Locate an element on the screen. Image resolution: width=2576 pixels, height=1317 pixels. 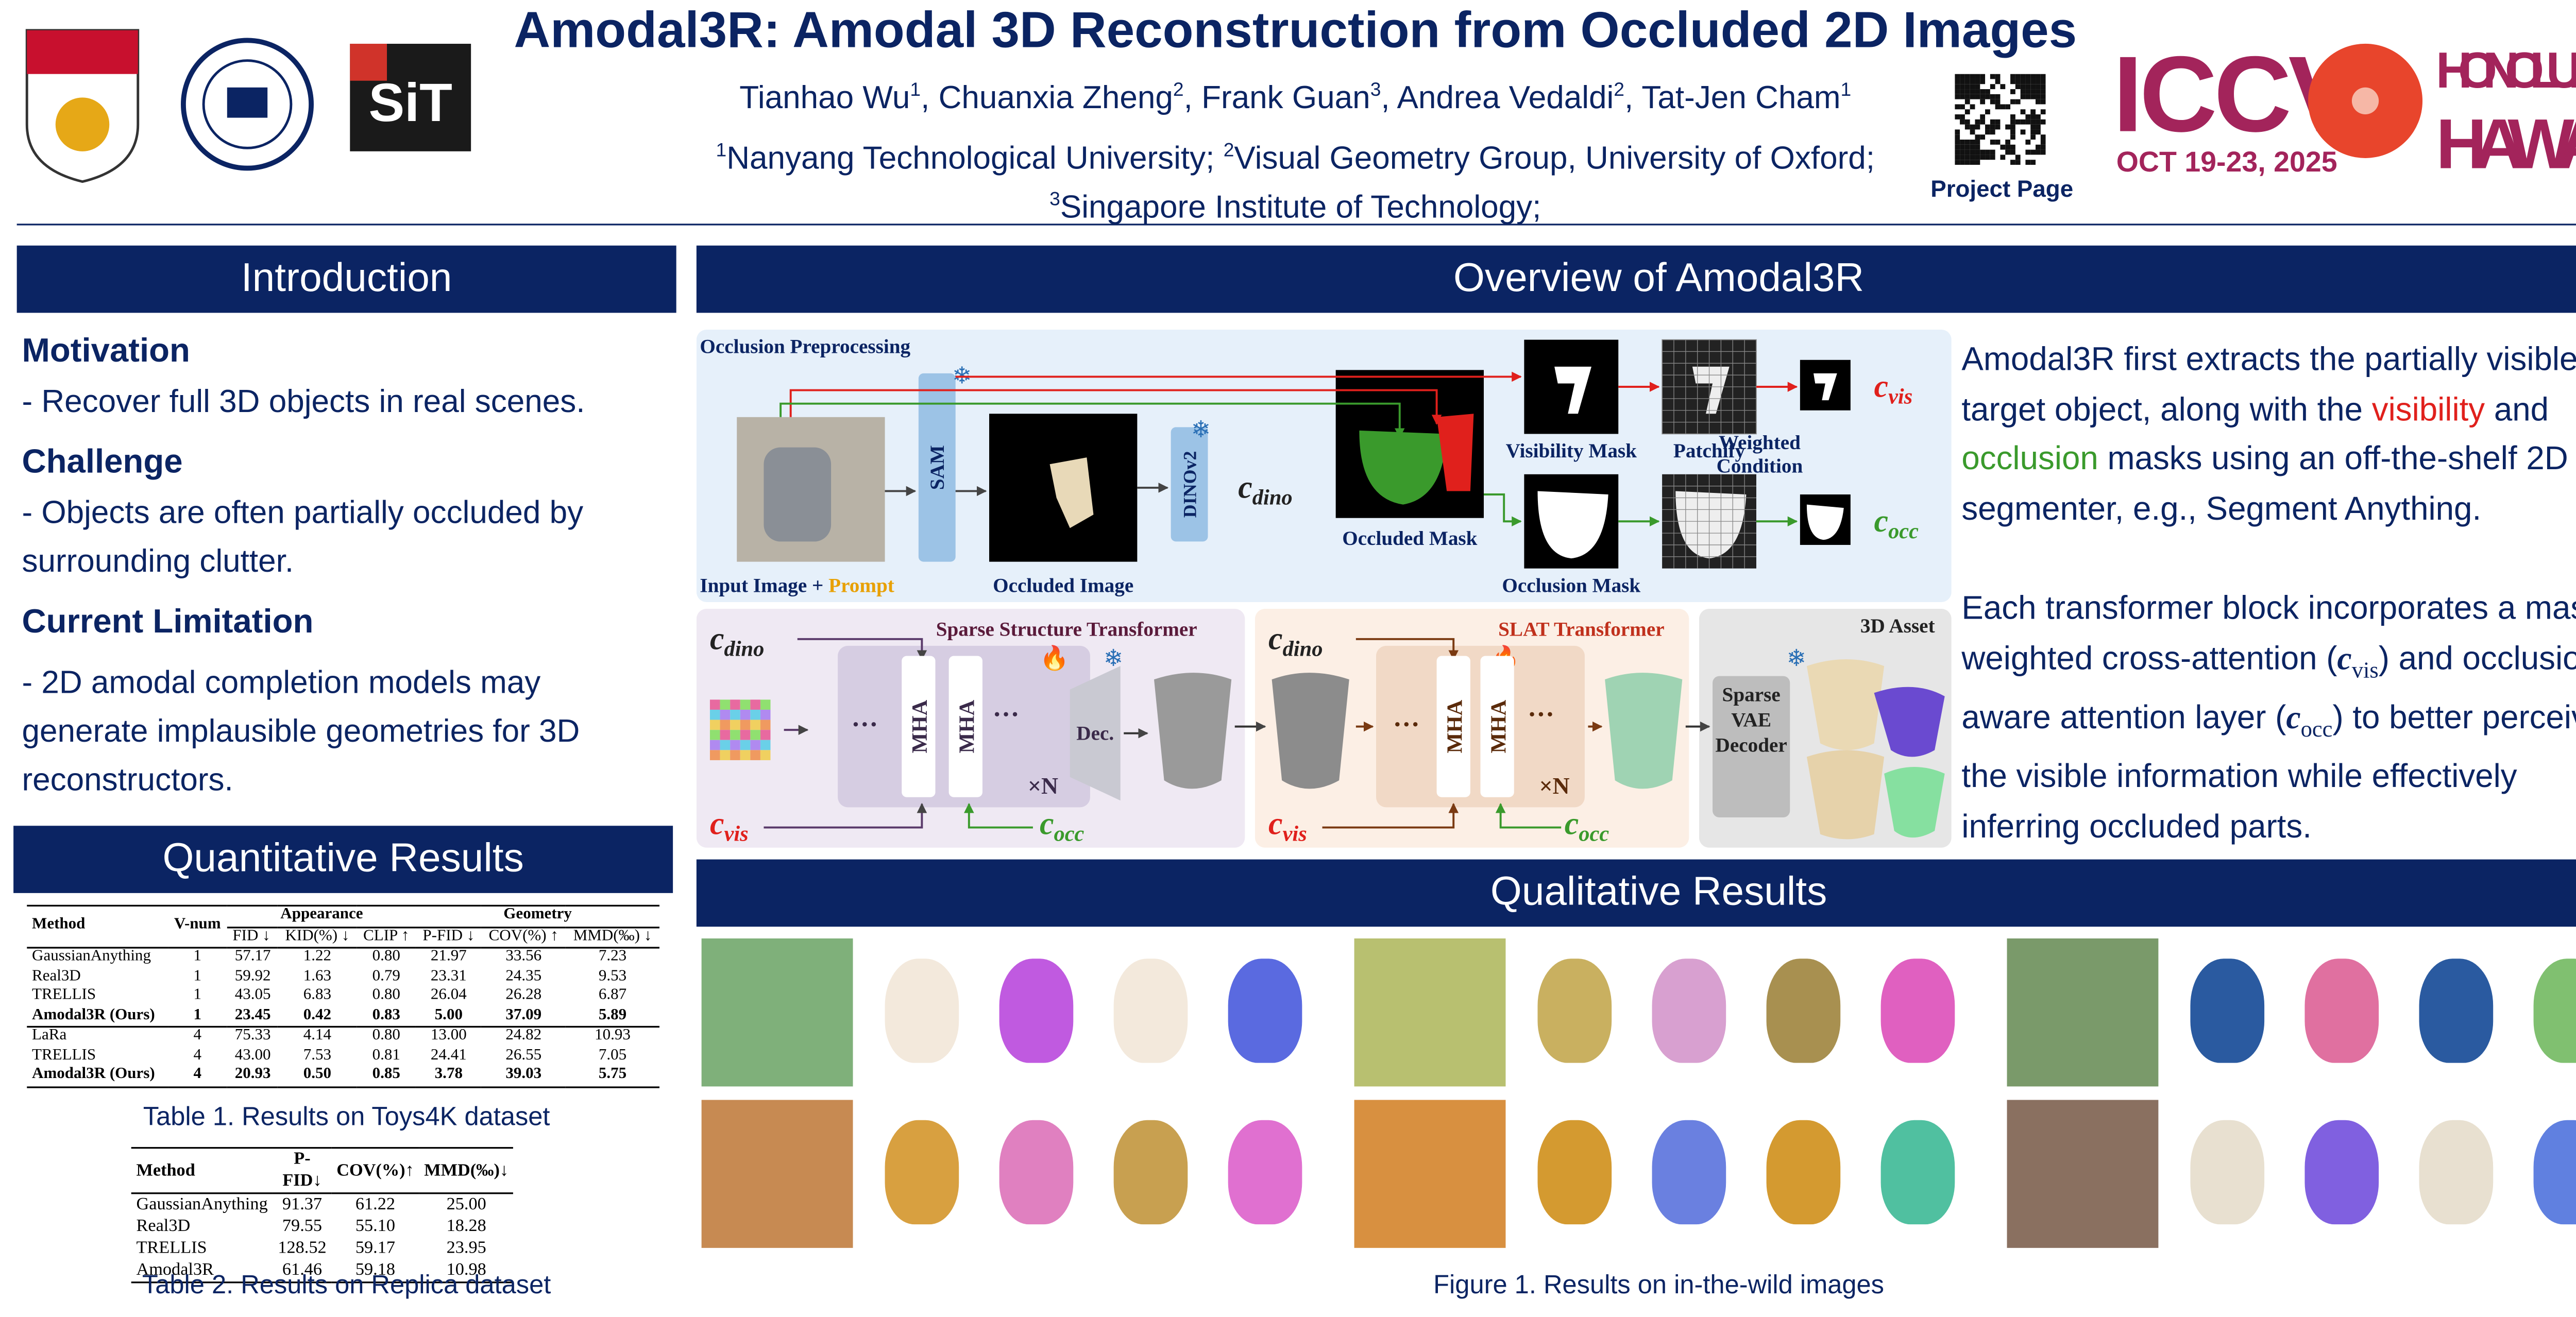
table-cell: 9.53 is located at coordinates (612, 976).